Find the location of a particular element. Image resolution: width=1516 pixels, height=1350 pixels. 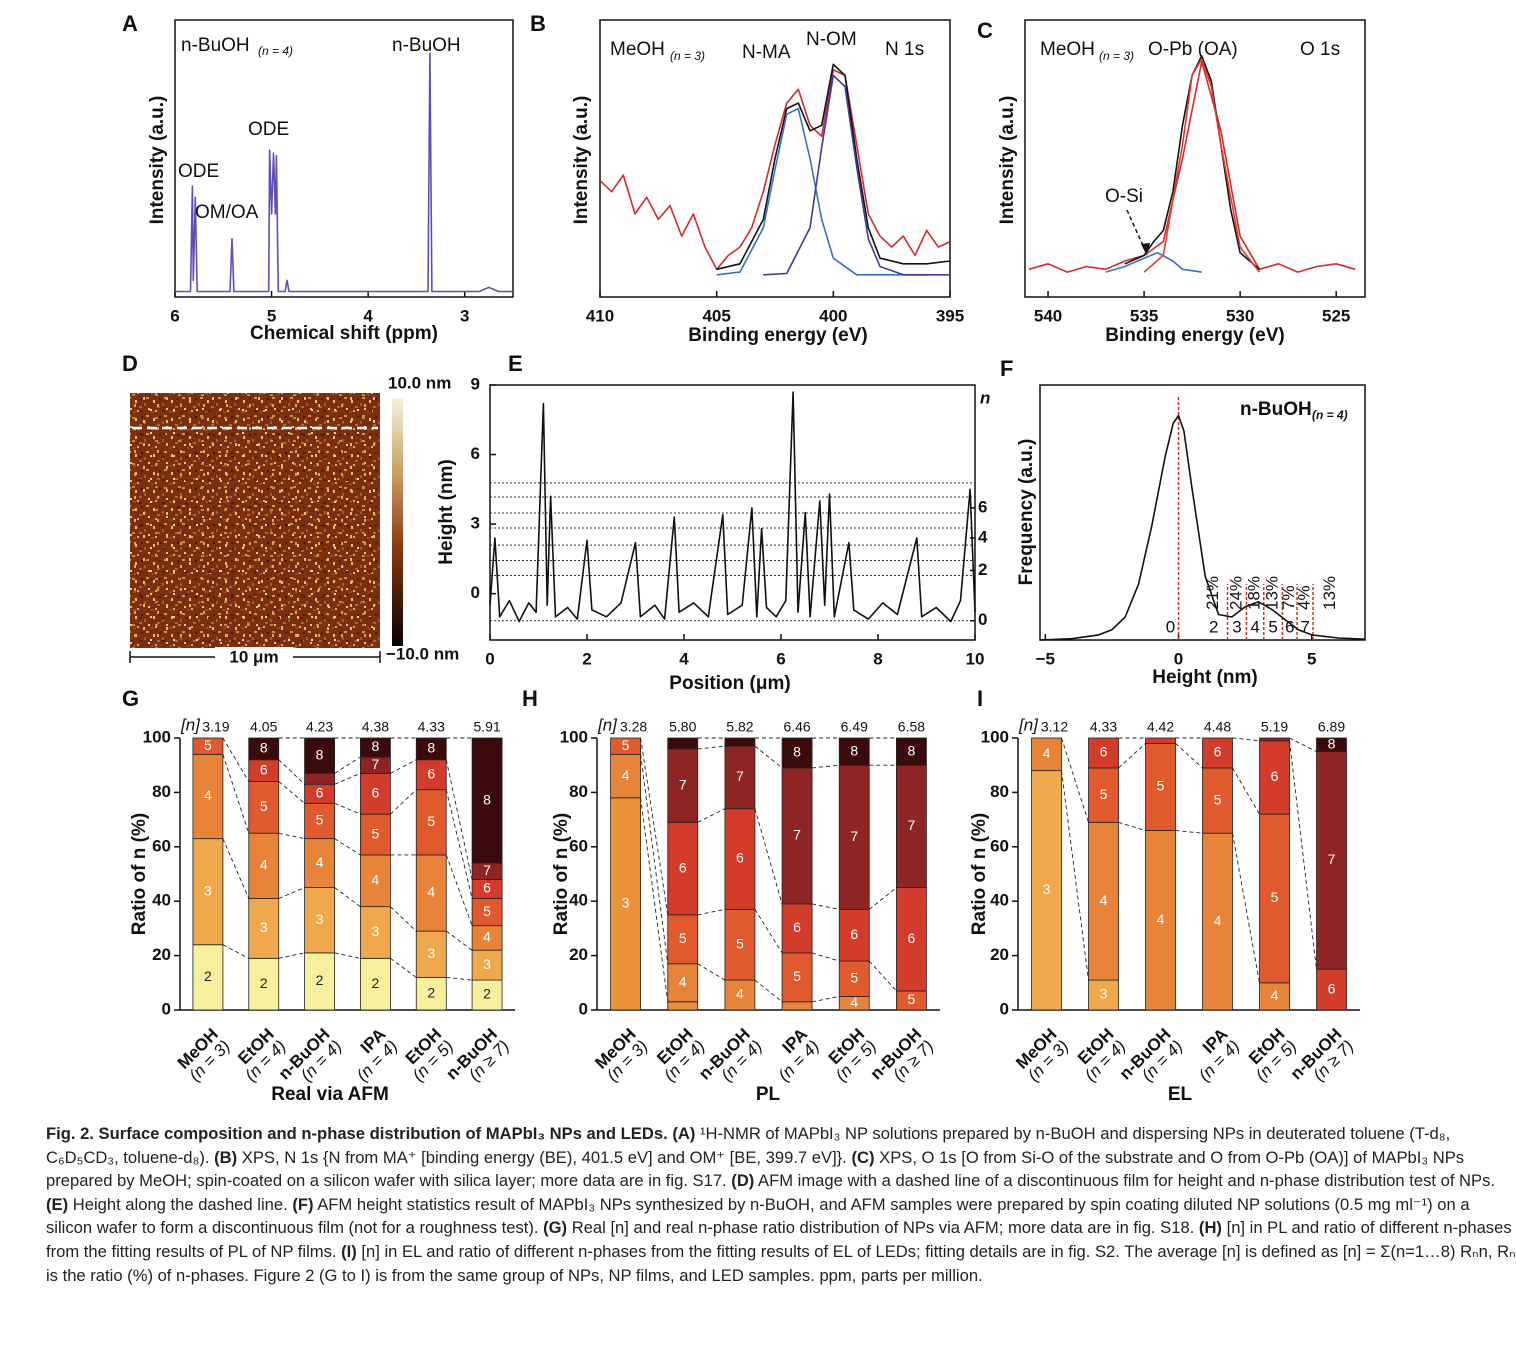

caption-part-label: (F) is located at coordinates (303, 1204).